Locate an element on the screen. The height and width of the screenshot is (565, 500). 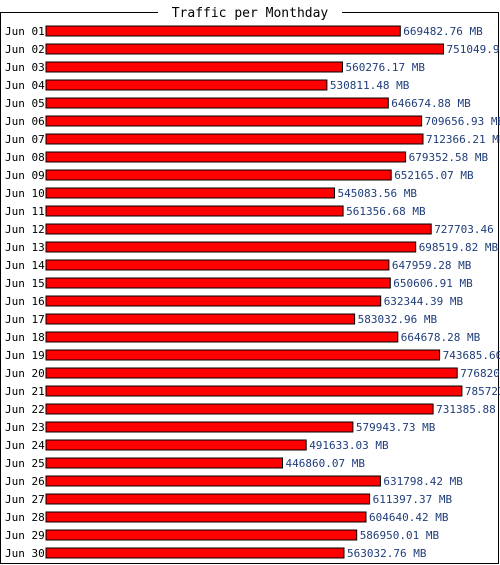
value-label: 664678.28 MB is located at coordinates (441, 337).